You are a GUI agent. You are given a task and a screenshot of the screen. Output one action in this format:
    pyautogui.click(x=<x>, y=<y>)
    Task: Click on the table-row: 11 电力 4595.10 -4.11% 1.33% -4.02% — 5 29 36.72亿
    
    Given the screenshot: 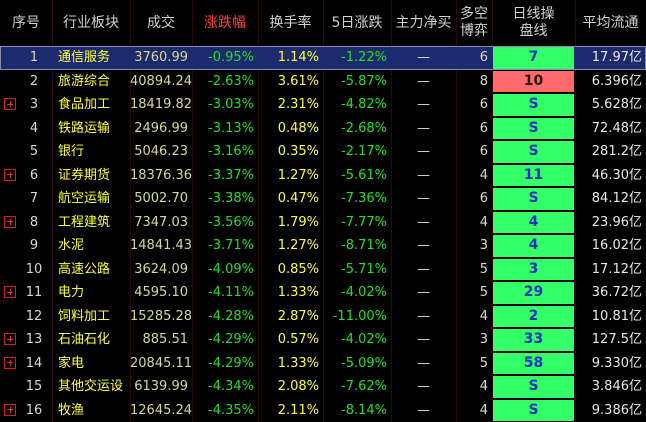 What is the action you would take?
    pyautogui.click(x=323, y=293)
    